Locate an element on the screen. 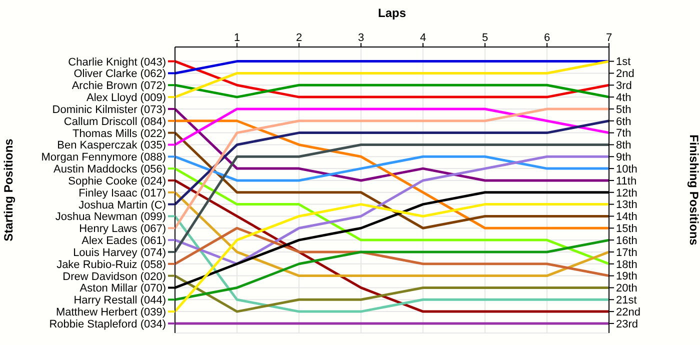 This screenshot has width=700, height=345. legend-label: Henry Laws (067) is located at coordinates (122, 229).